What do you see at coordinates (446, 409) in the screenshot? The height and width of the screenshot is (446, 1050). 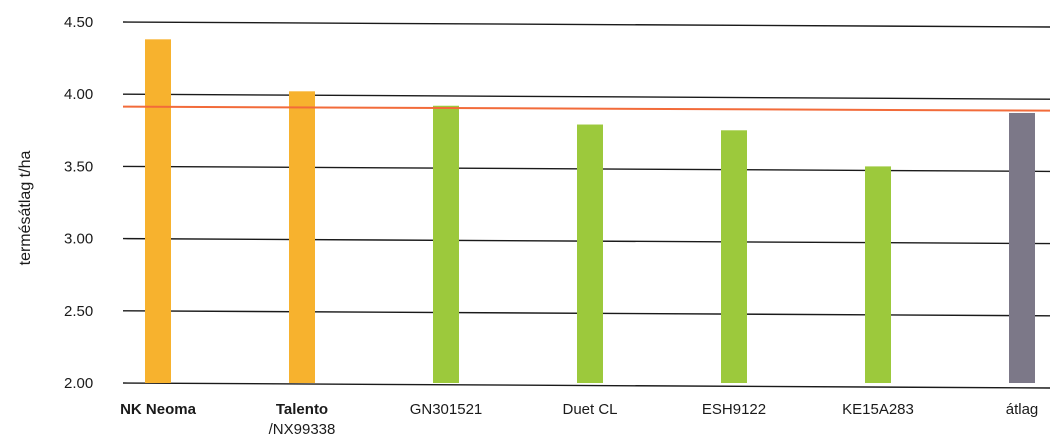 I see `category-label: GN301521` at bounding box center [446, 409].